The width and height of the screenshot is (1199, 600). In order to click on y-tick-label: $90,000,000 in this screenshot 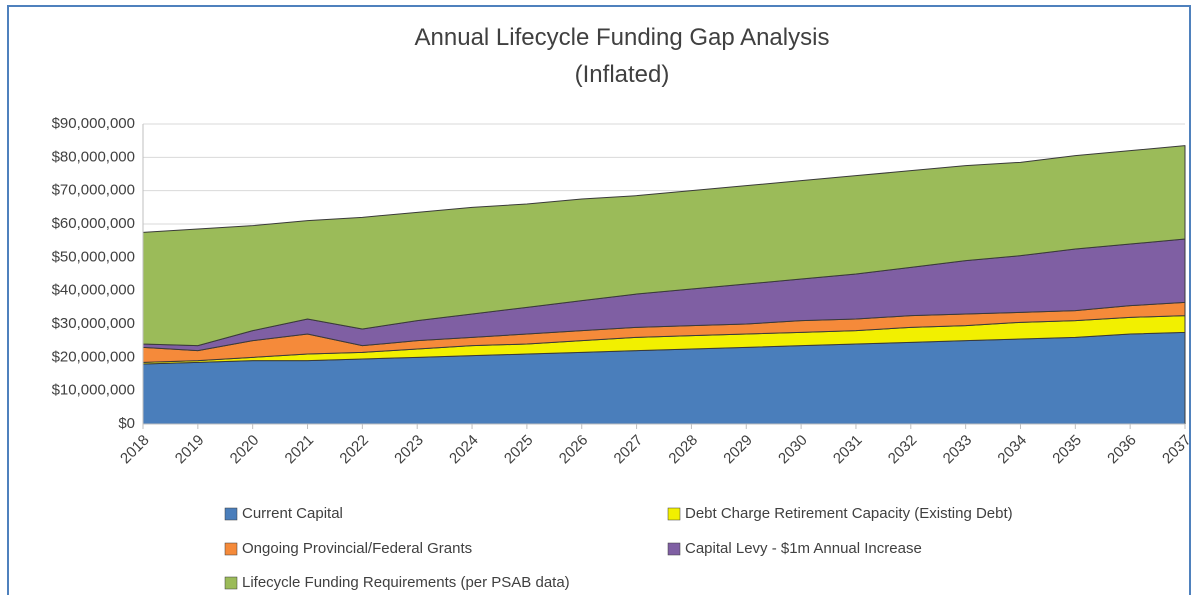, I will do `click(93, 123)`.